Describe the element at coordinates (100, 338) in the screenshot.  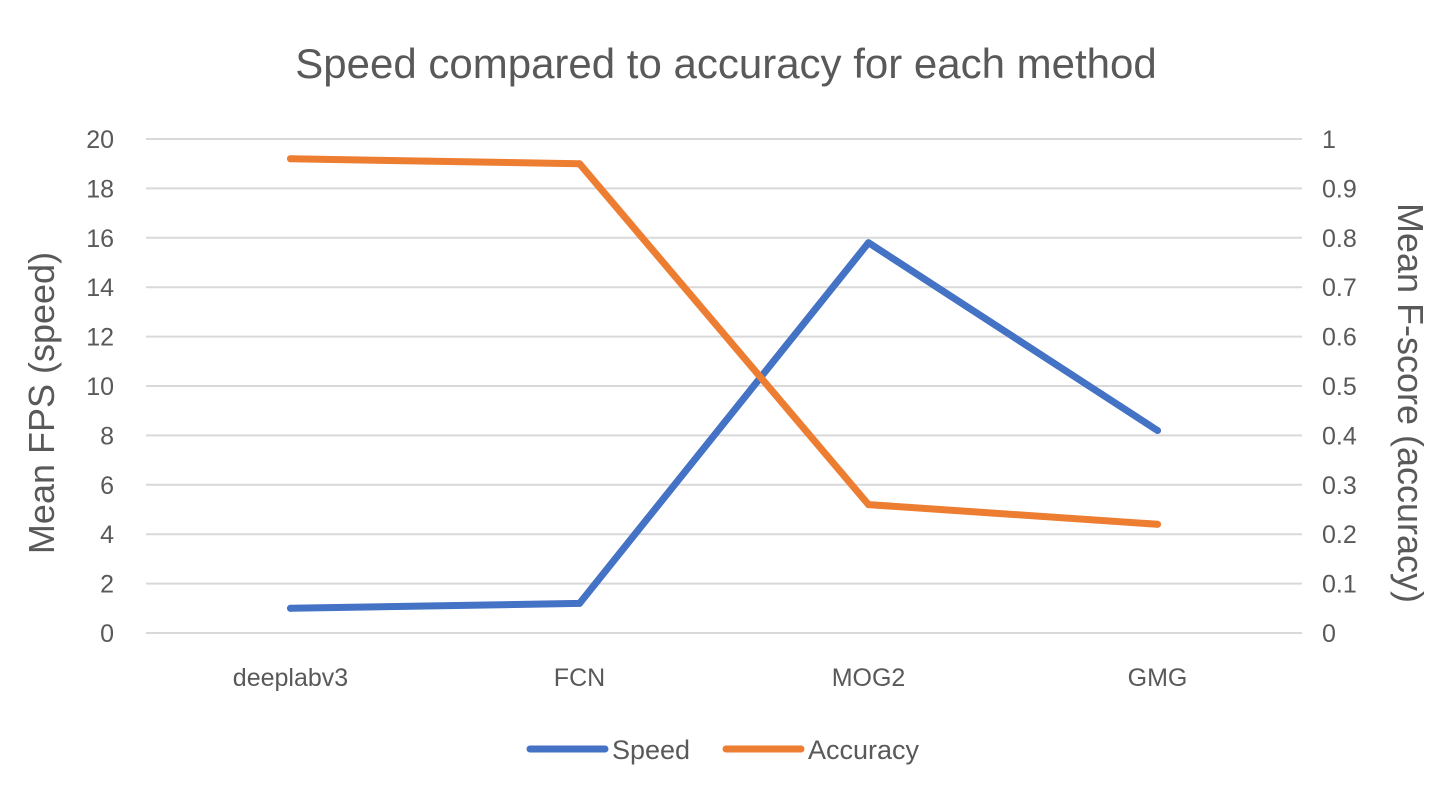
I see `left-tick-label: 12` at that location.